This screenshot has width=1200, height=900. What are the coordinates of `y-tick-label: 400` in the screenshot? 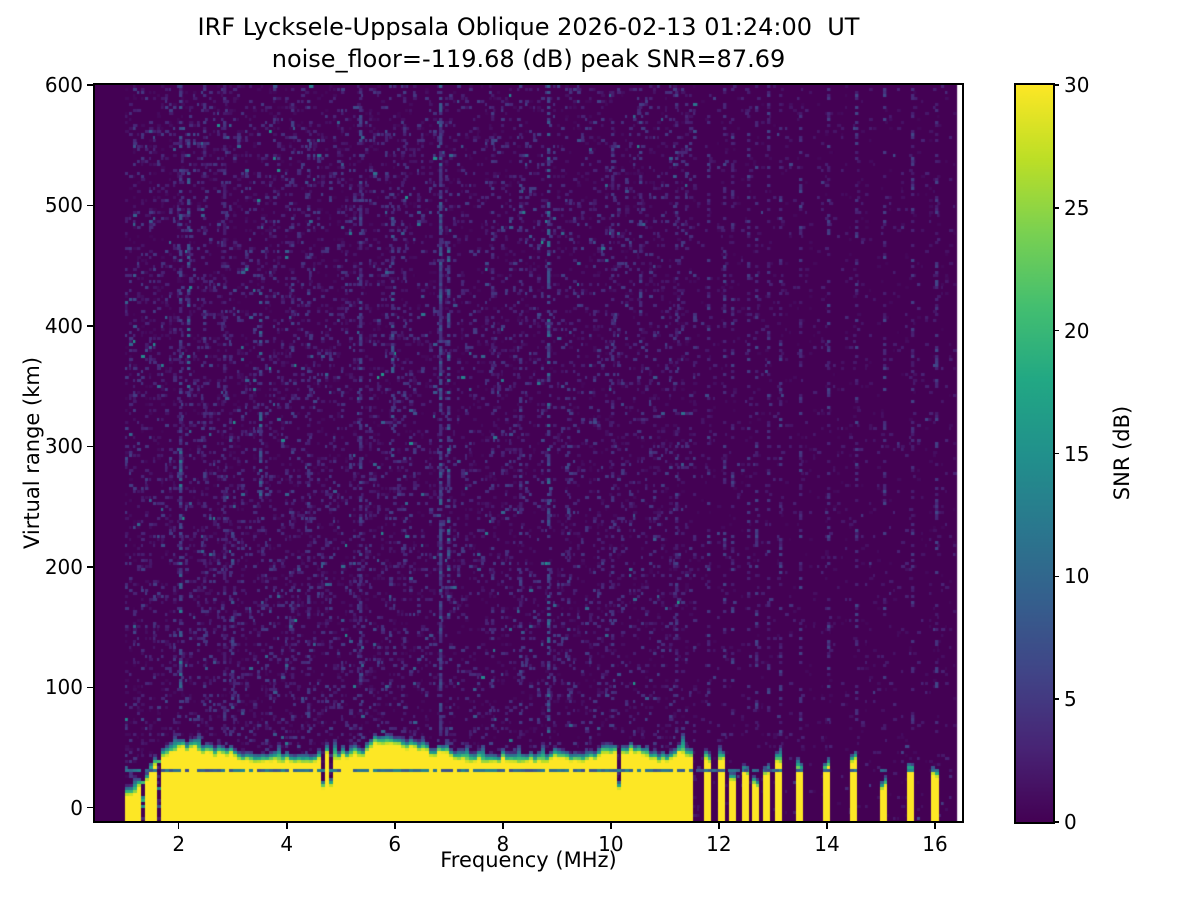 It's located at (63, 325).